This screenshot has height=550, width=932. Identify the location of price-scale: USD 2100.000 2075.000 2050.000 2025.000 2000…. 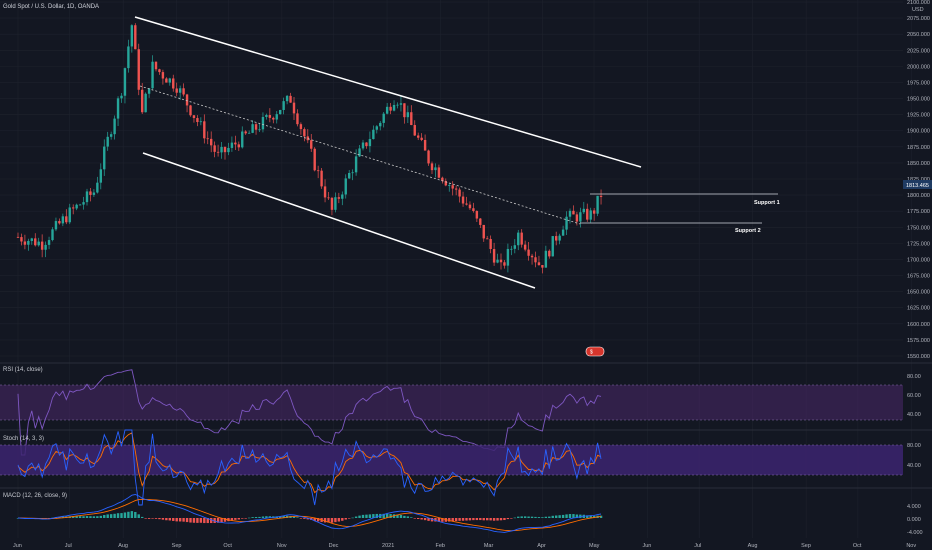
(917, 180).